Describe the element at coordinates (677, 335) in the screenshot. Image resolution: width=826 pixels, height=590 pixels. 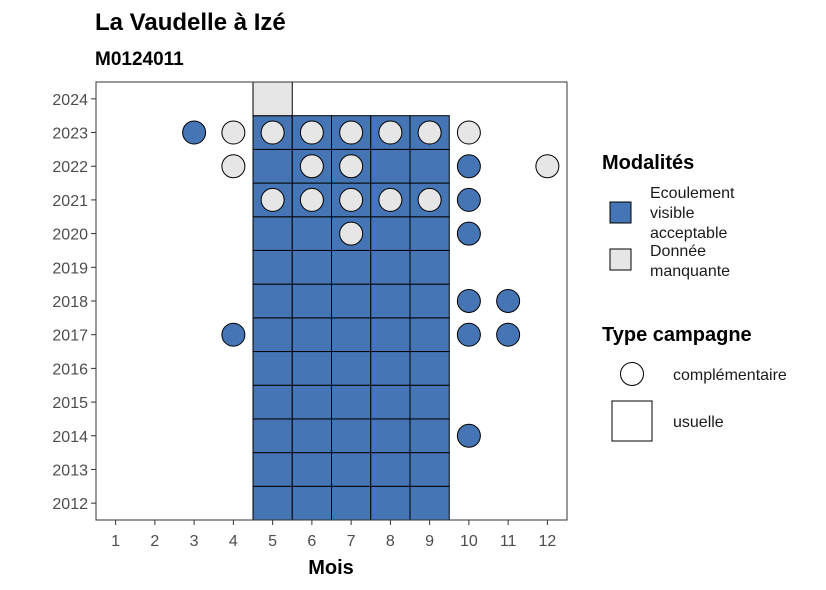
I see `legend-type-title: Type campagne` at that location.